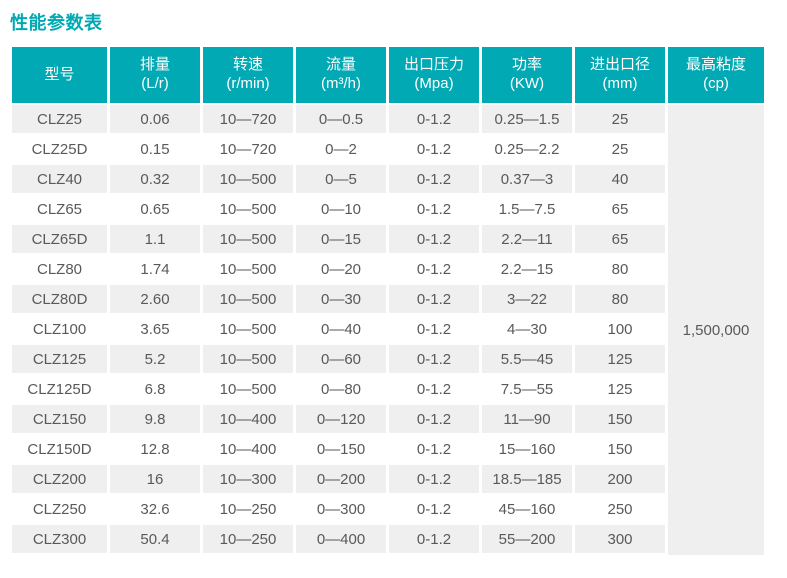 The image size is (787, 578). What do you see at coordinates (342, 480) in the screenshot?
I see `value-cell: 0—200` at bounding box center [342, 480].